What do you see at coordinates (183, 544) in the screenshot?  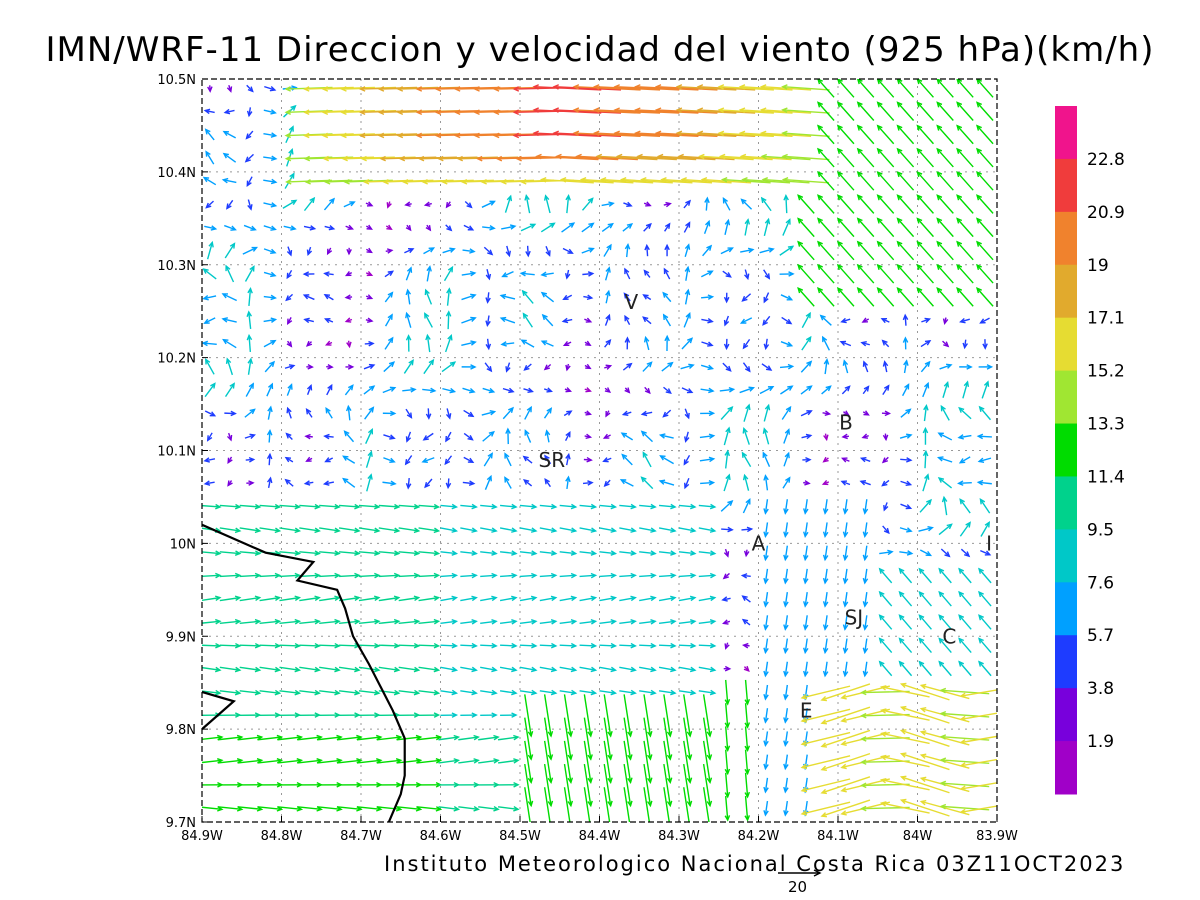 I see `y-tick-label: 10N` at bounding box center [183, 544].